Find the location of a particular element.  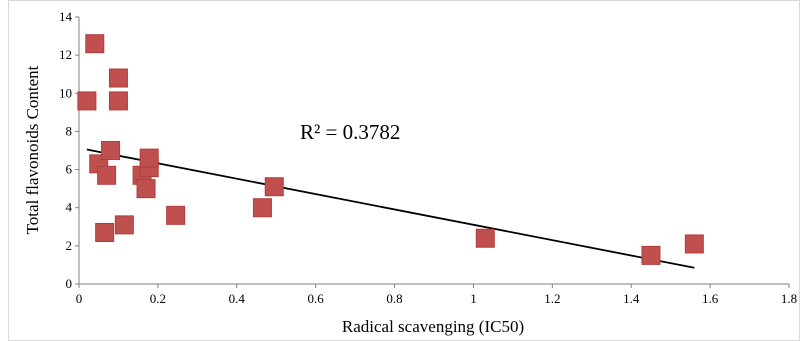

y-tick-label: 12 is located at coordinates (65, 54).